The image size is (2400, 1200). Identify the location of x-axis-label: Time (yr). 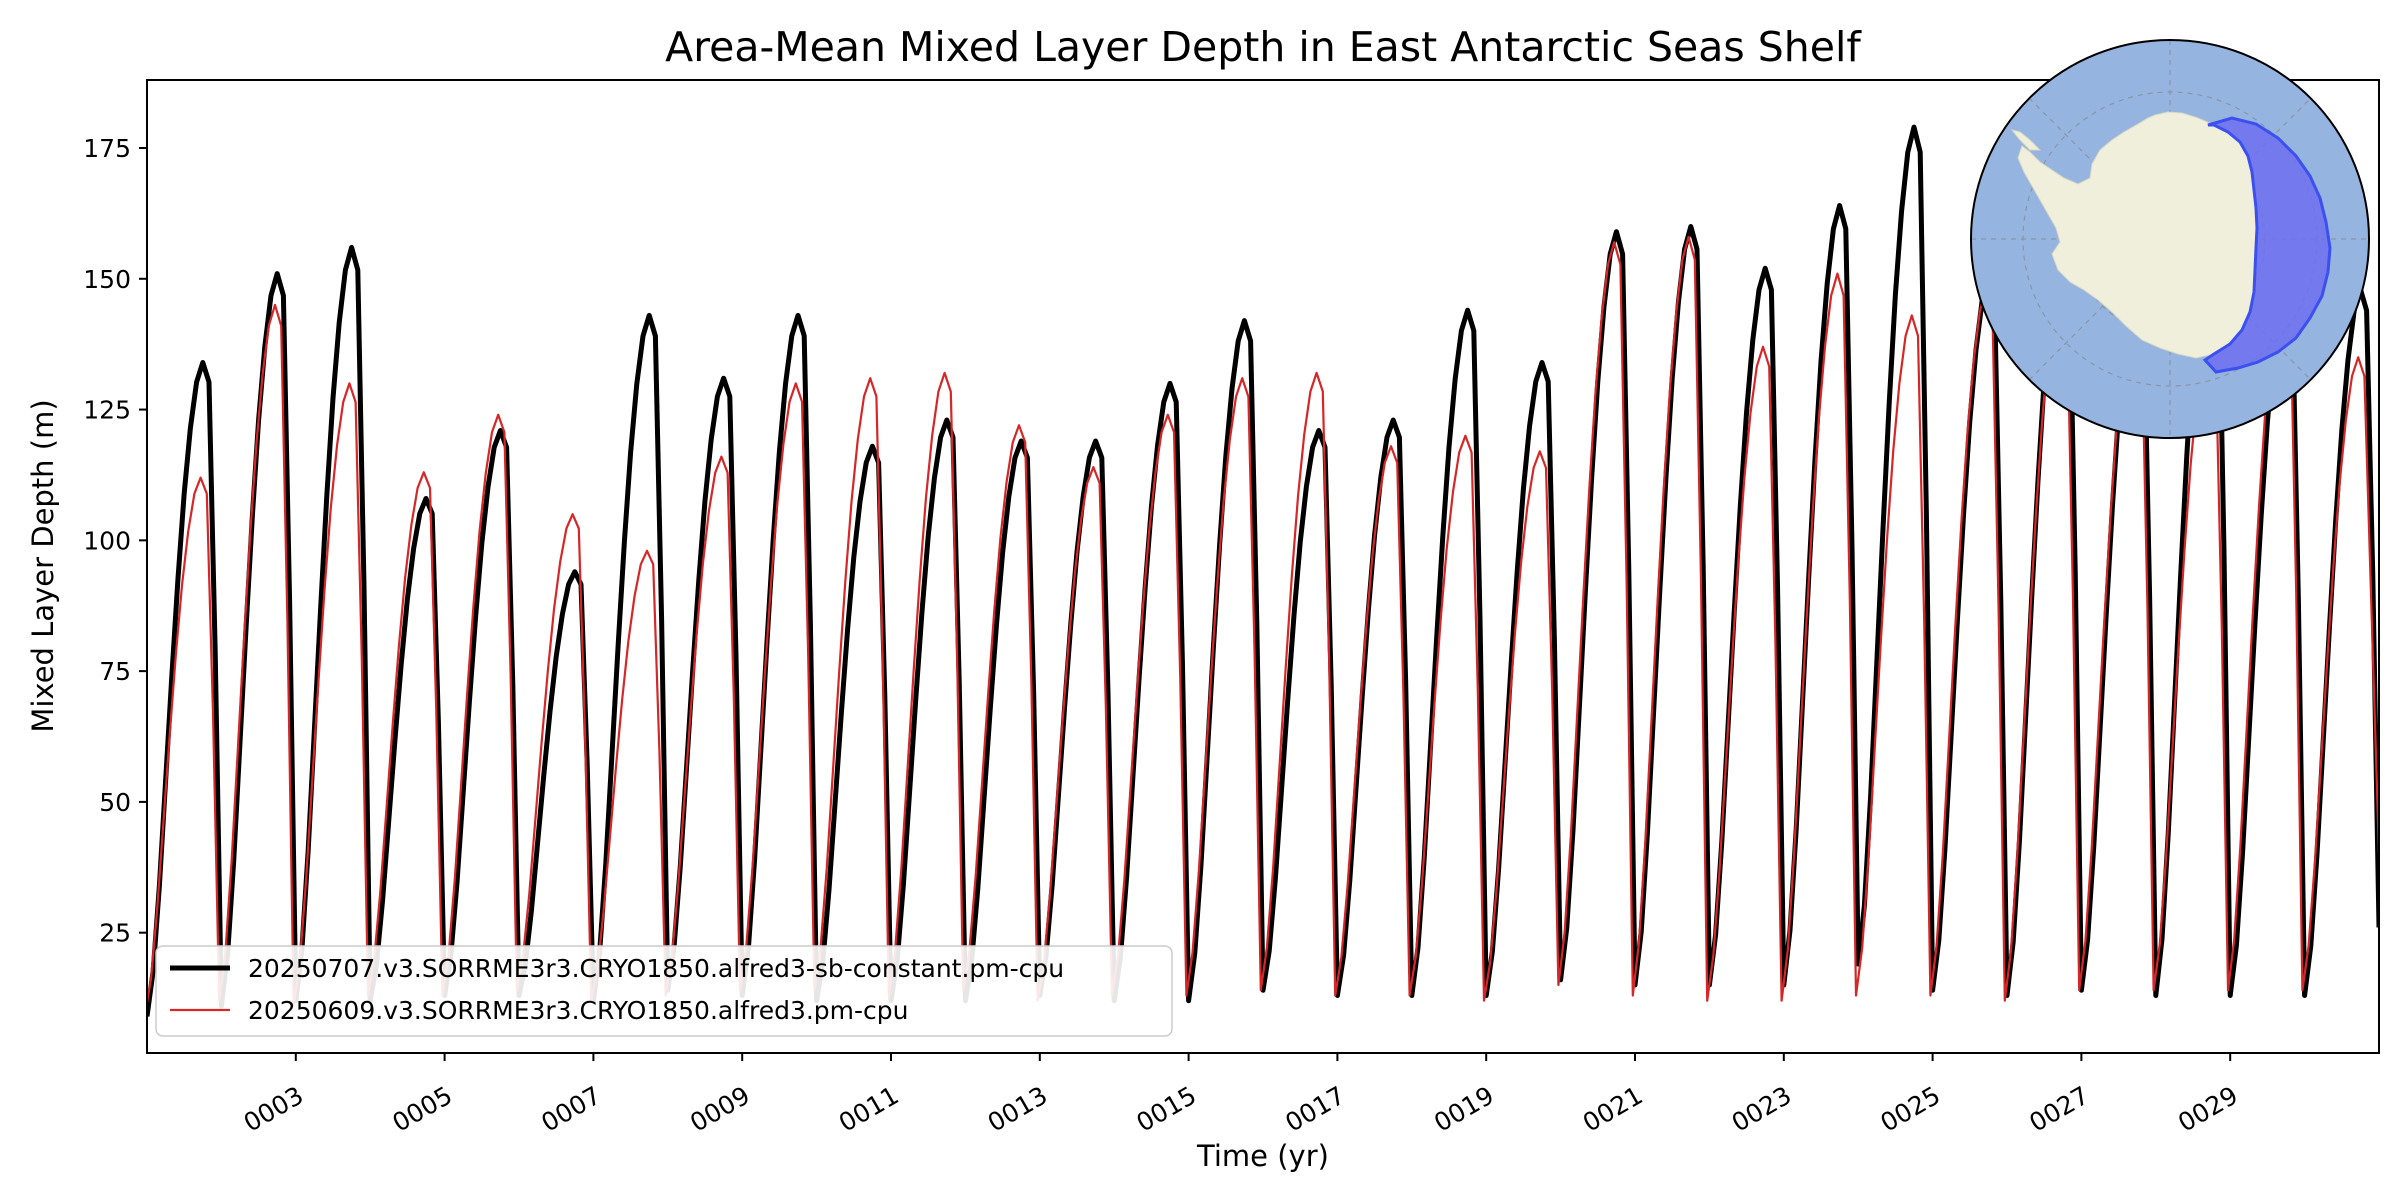
(1262, 1156).